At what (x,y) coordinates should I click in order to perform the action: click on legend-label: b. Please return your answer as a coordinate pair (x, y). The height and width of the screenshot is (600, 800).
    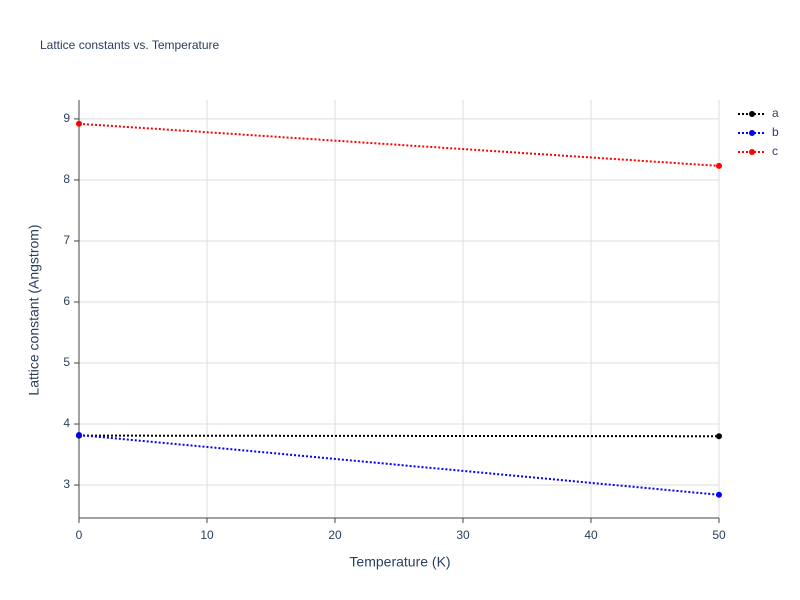
    Looking at the image, I should click on (775, 132).